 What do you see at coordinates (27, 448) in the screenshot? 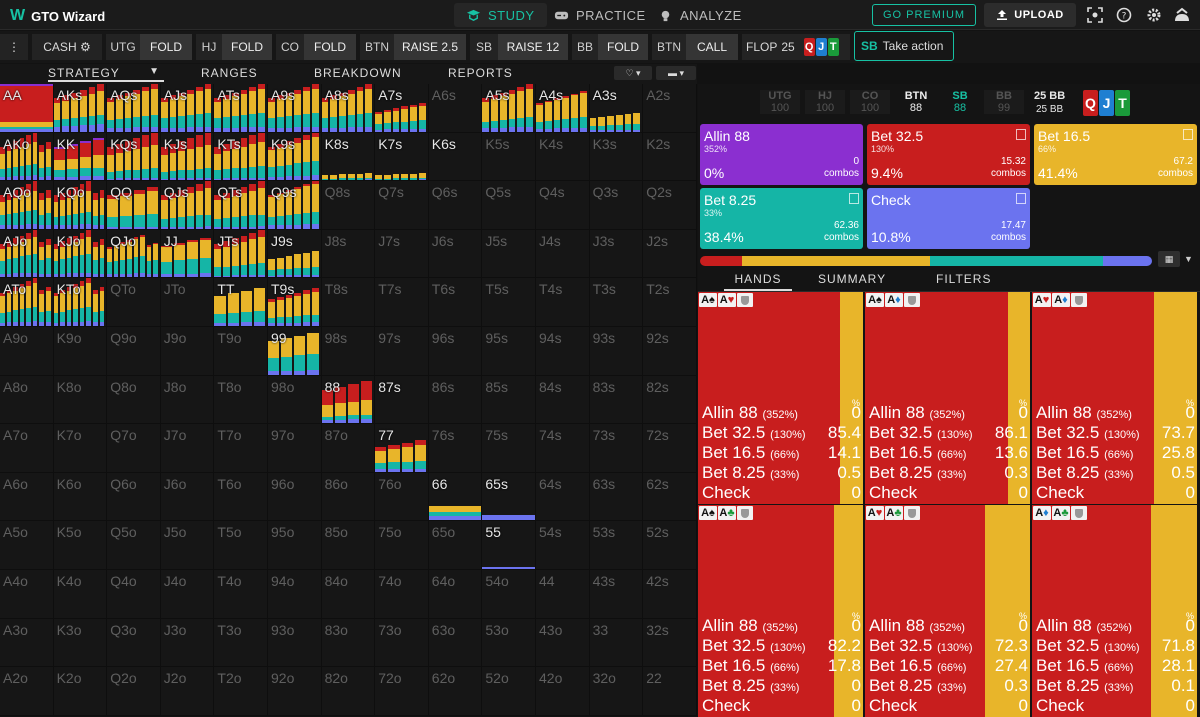
I see `matrix-cell: A7o` at bounding box center [27, 448].